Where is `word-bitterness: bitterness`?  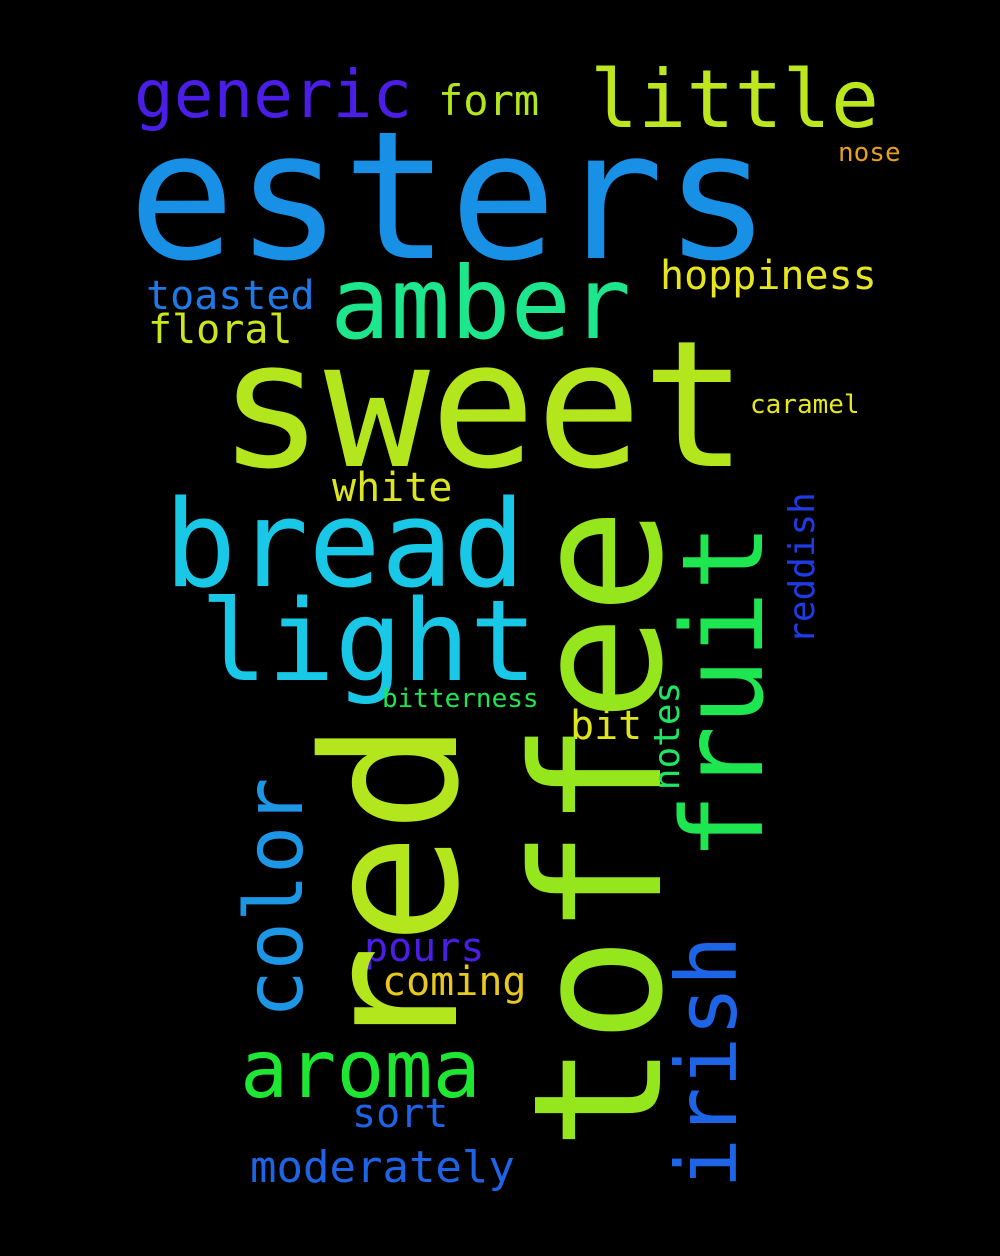
word-bitterness: bitterness is located at coordinates (460, 699).